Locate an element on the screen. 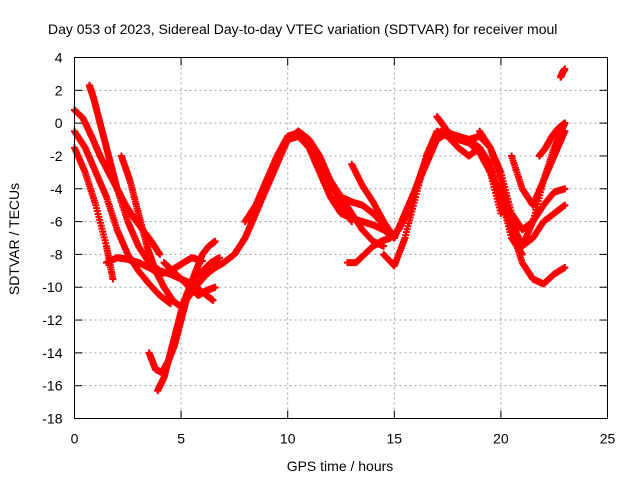 This screenshot has width=640, height=480. series-track-w is located at coordinates (563, 73).